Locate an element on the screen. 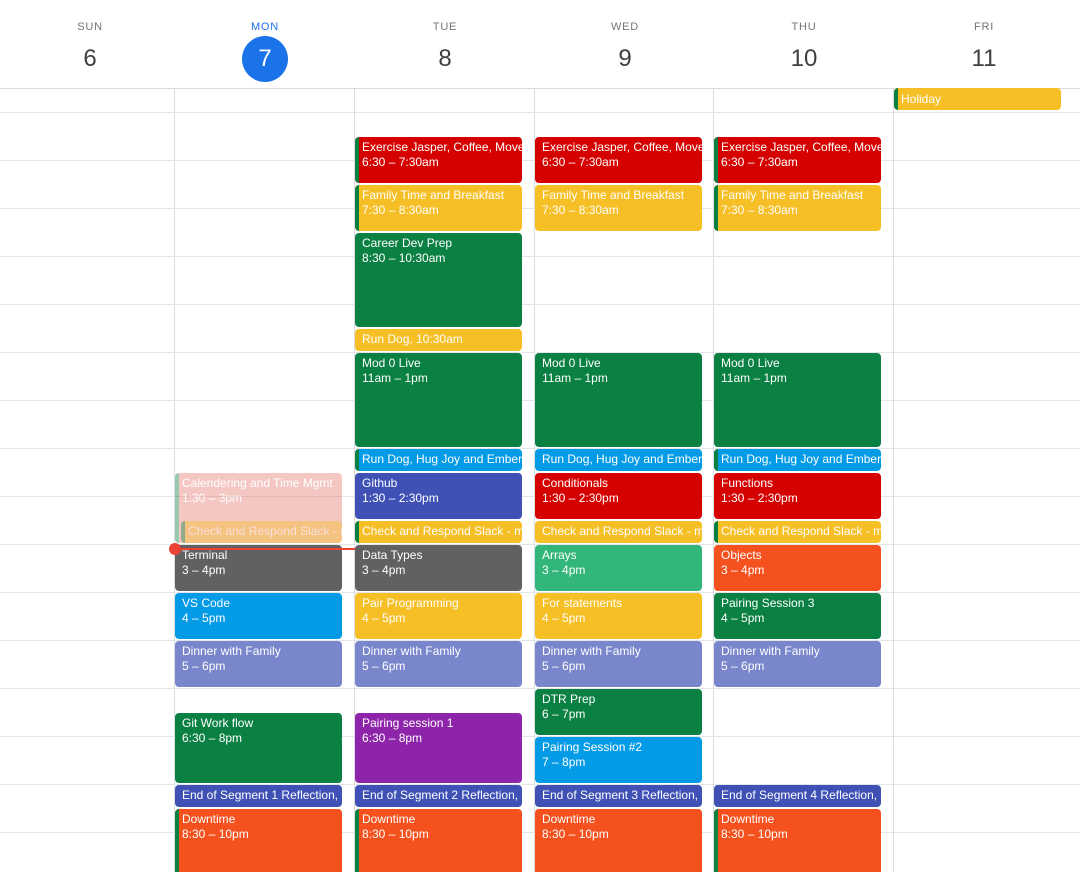  date-number: 11 is located at coordinates (984, 58).